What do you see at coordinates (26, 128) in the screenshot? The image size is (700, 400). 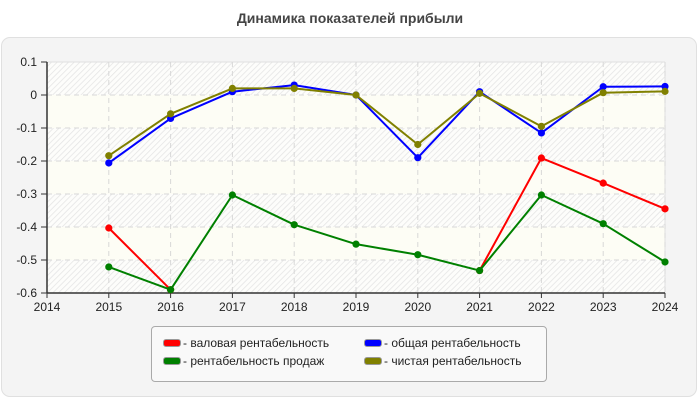 I see `y-tick-label: -0.1` at bounding box center [26, 128].